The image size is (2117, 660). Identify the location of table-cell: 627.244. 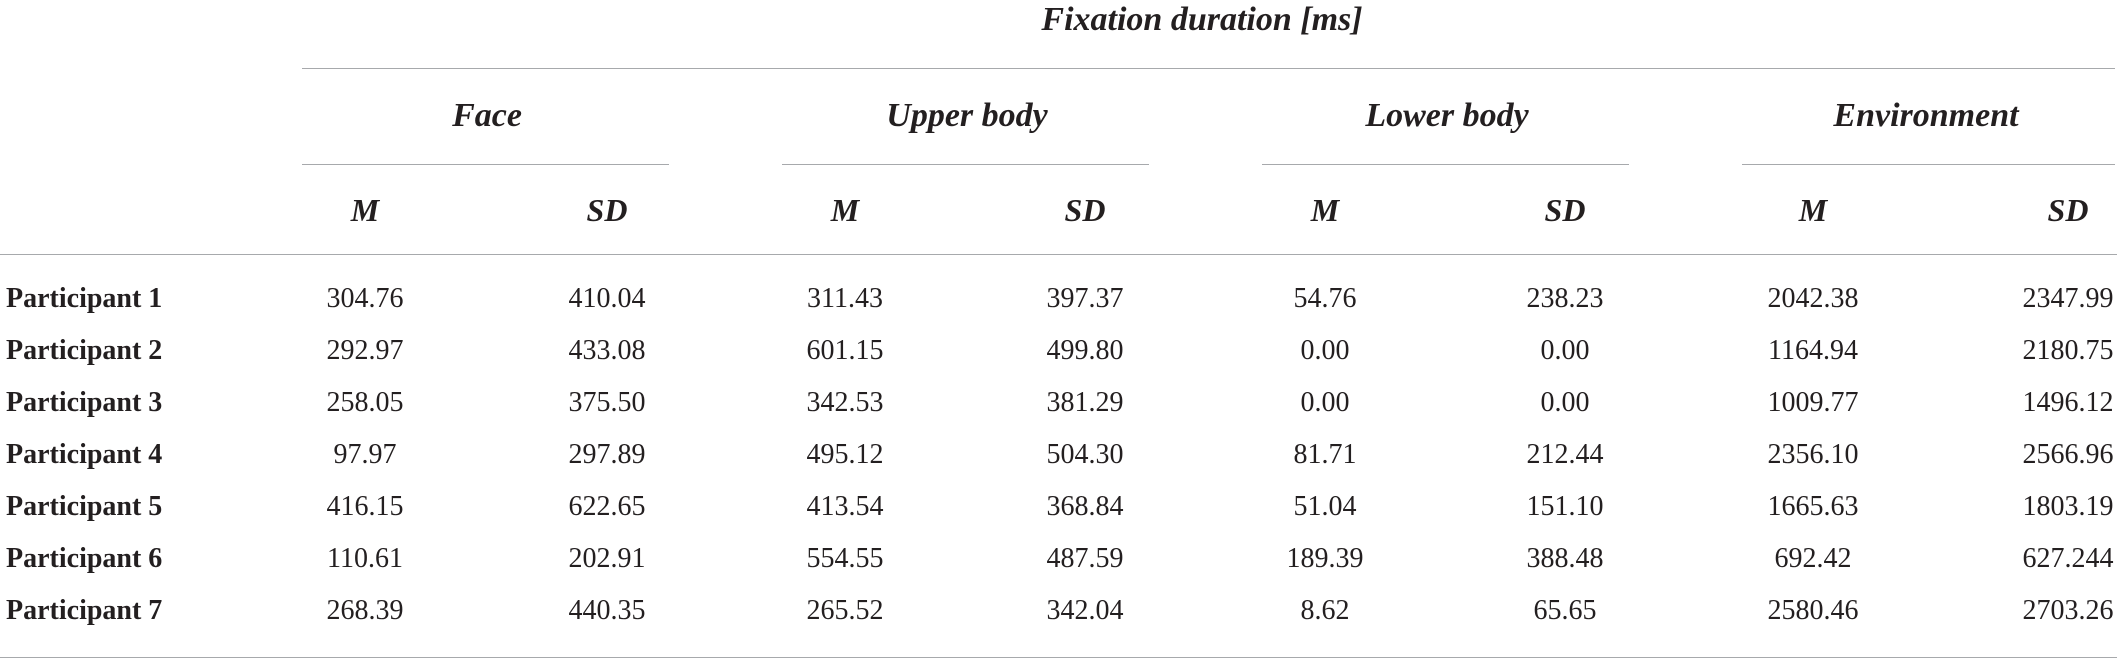
(2068, 558).